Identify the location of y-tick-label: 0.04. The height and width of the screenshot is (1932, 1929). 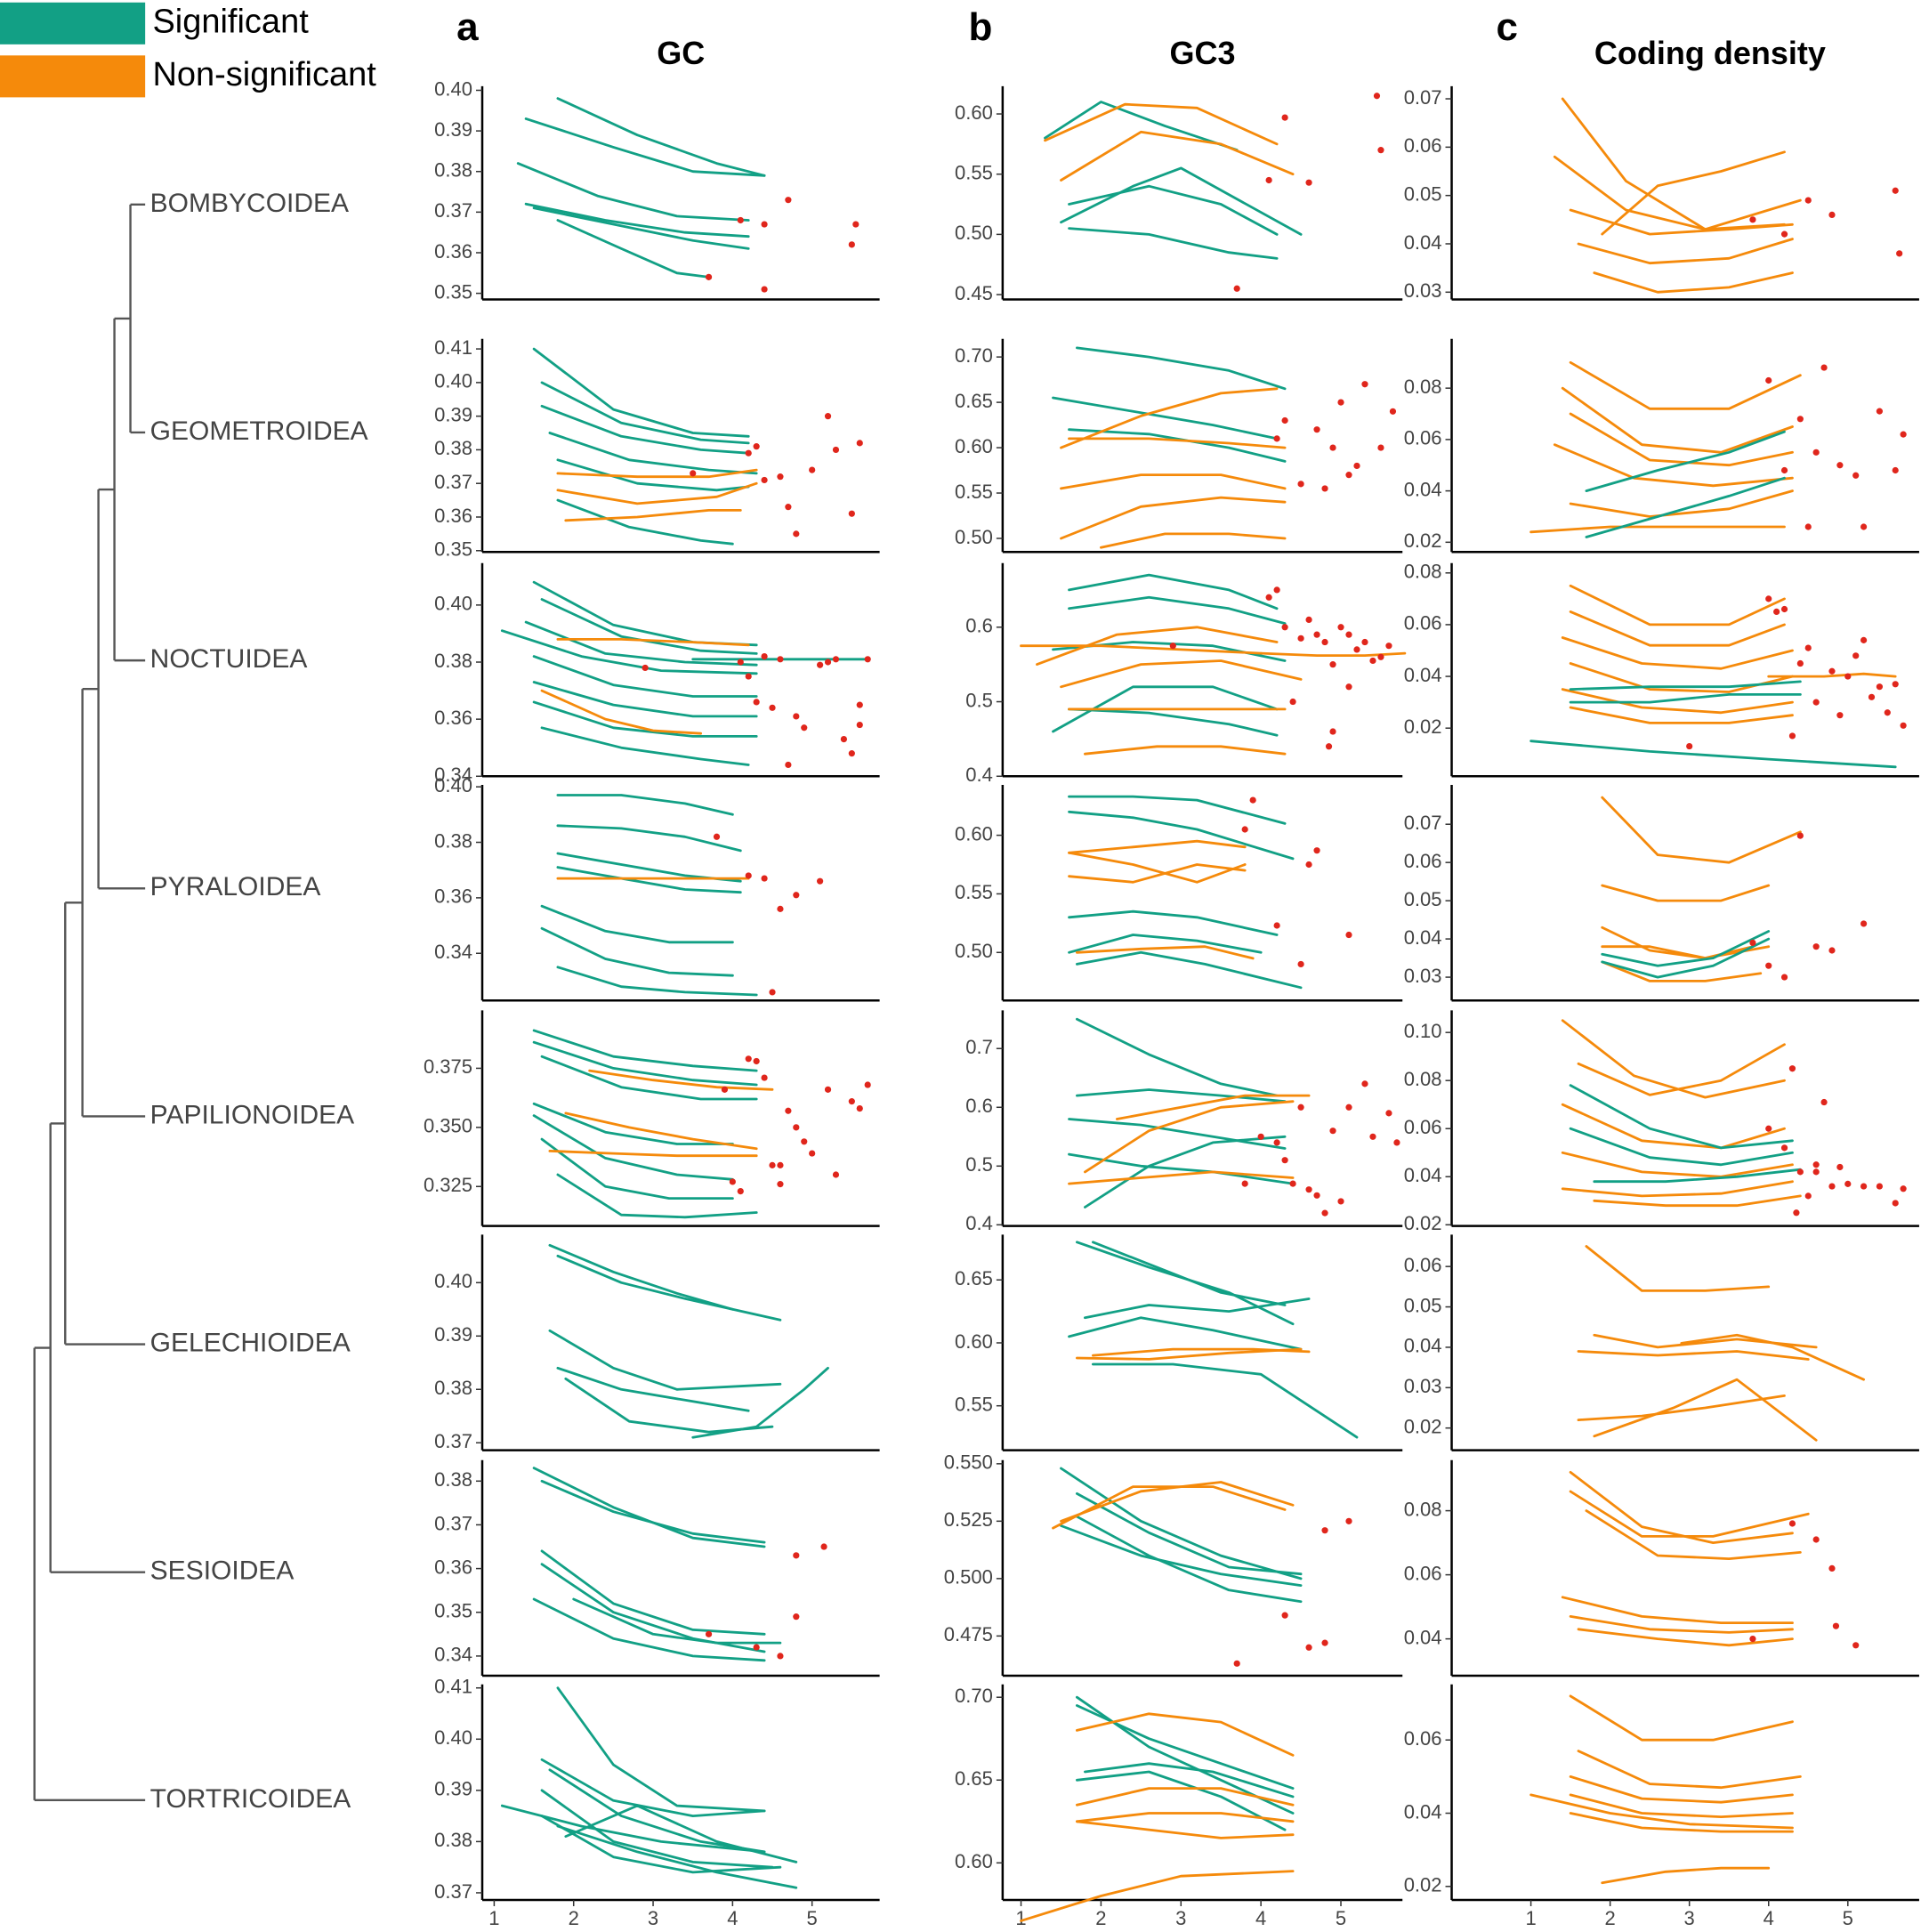
(1423, 1811).